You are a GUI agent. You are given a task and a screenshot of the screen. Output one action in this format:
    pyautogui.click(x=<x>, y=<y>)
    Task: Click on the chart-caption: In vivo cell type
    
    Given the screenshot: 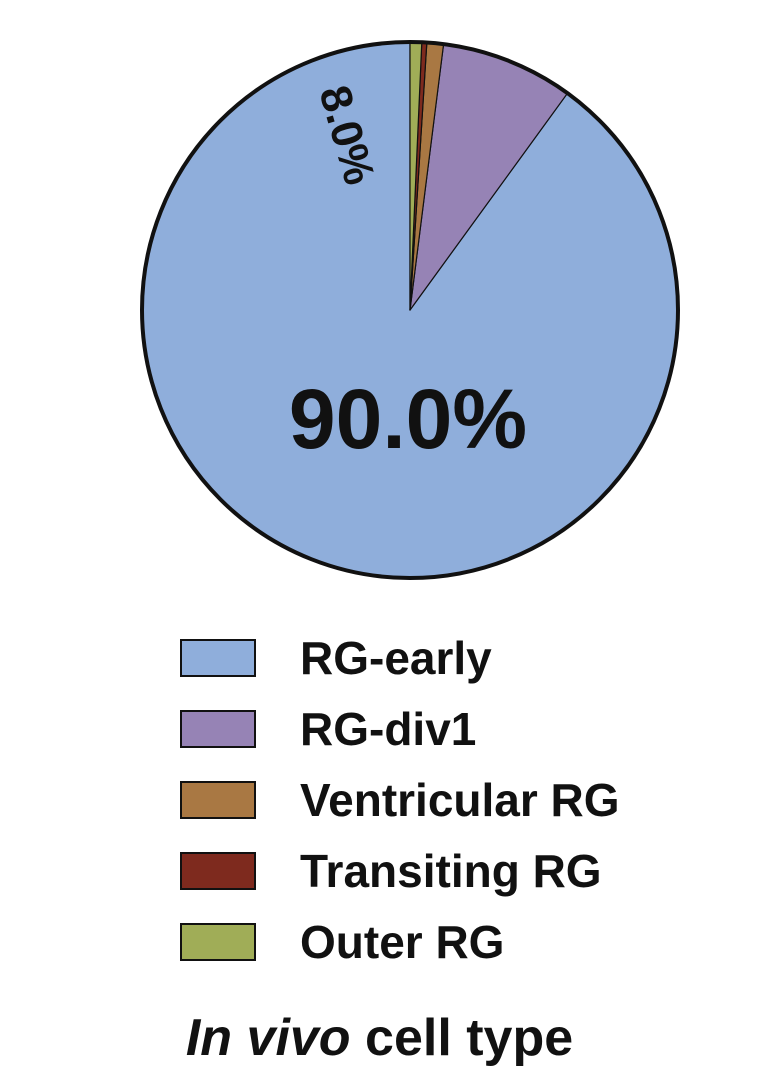 What is the action you would take?
    pyautogui.click(x=379, y=1038)
    